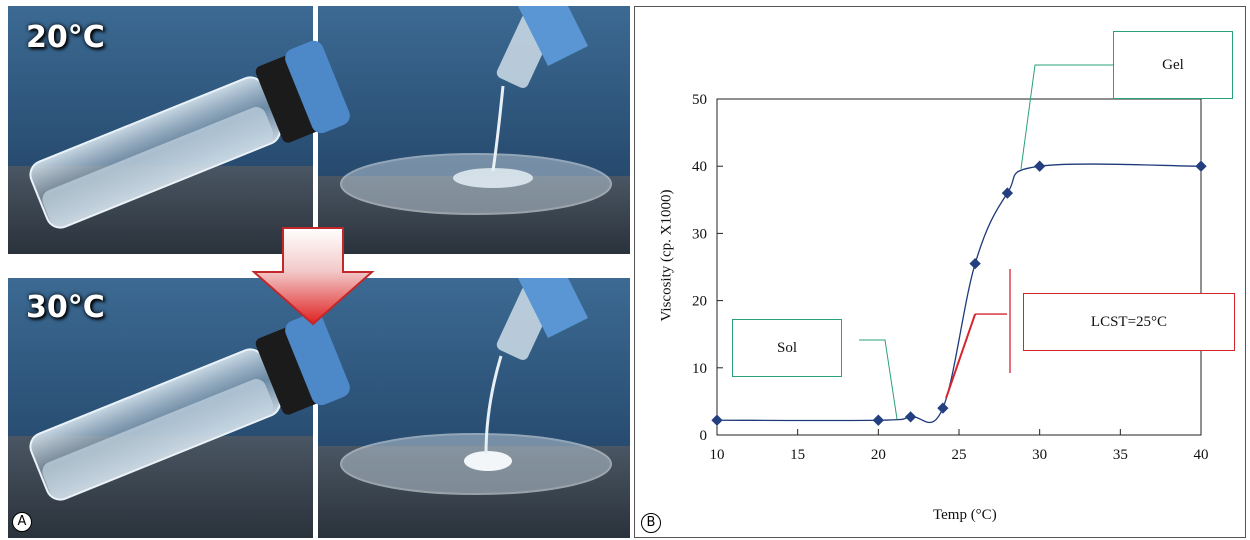 This screenshot has width=1250, height=540. Describe the element at coordinates (965, 515) in the screenshot. I see `x-axis-title: Temp (°C)` at that location.